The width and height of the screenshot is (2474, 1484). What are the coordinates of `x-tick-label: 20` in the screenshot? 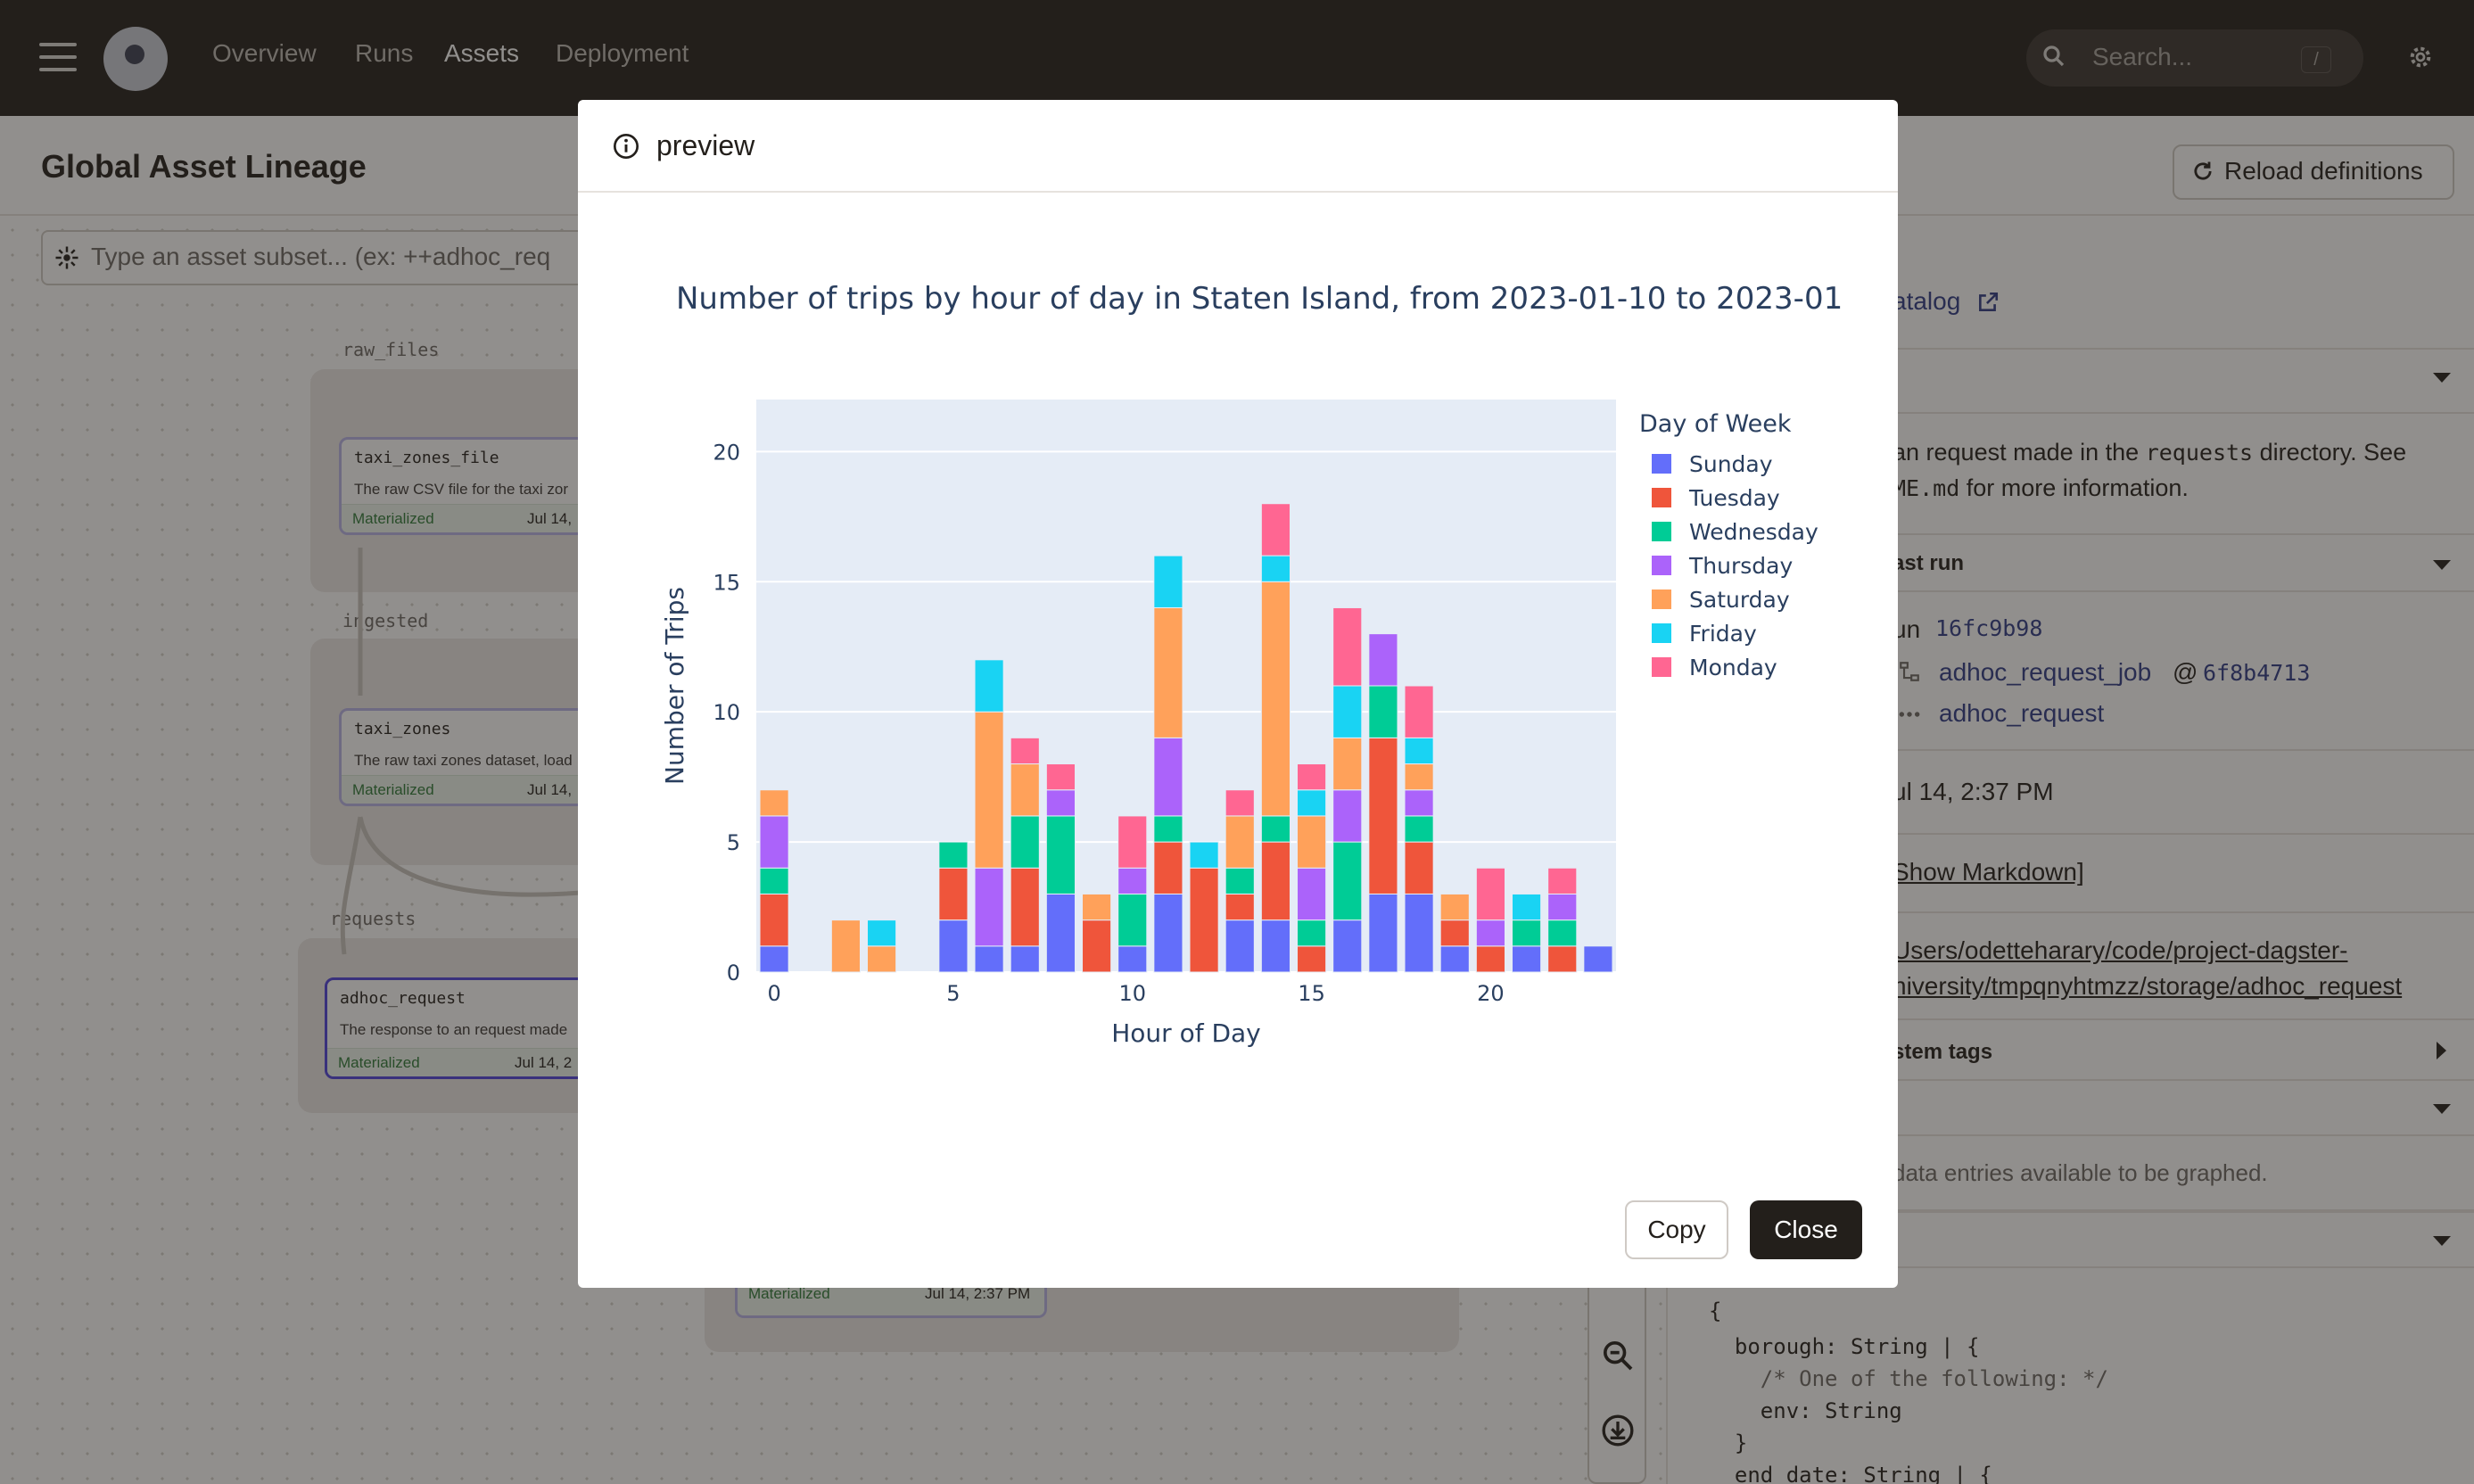 It's located at (1491, 993).